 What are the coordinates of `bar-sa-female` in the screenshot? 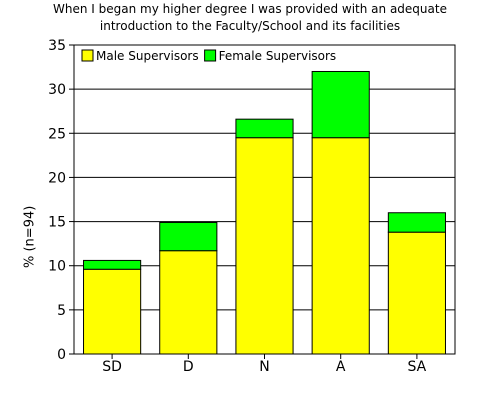 It's located at (416, 222).